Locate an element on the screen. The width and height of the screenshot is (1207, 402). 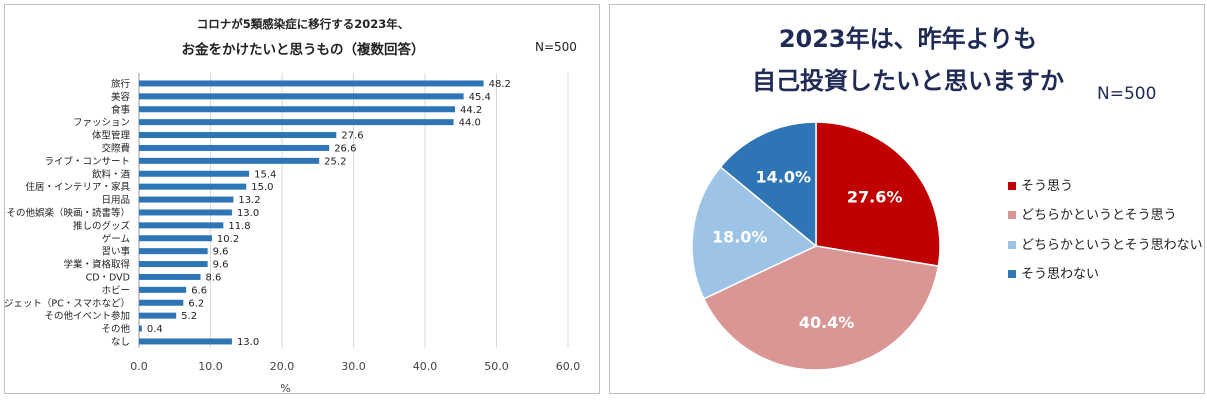
legend-label: どちらかというとそう思わない is located at coordinates (1112, 245).